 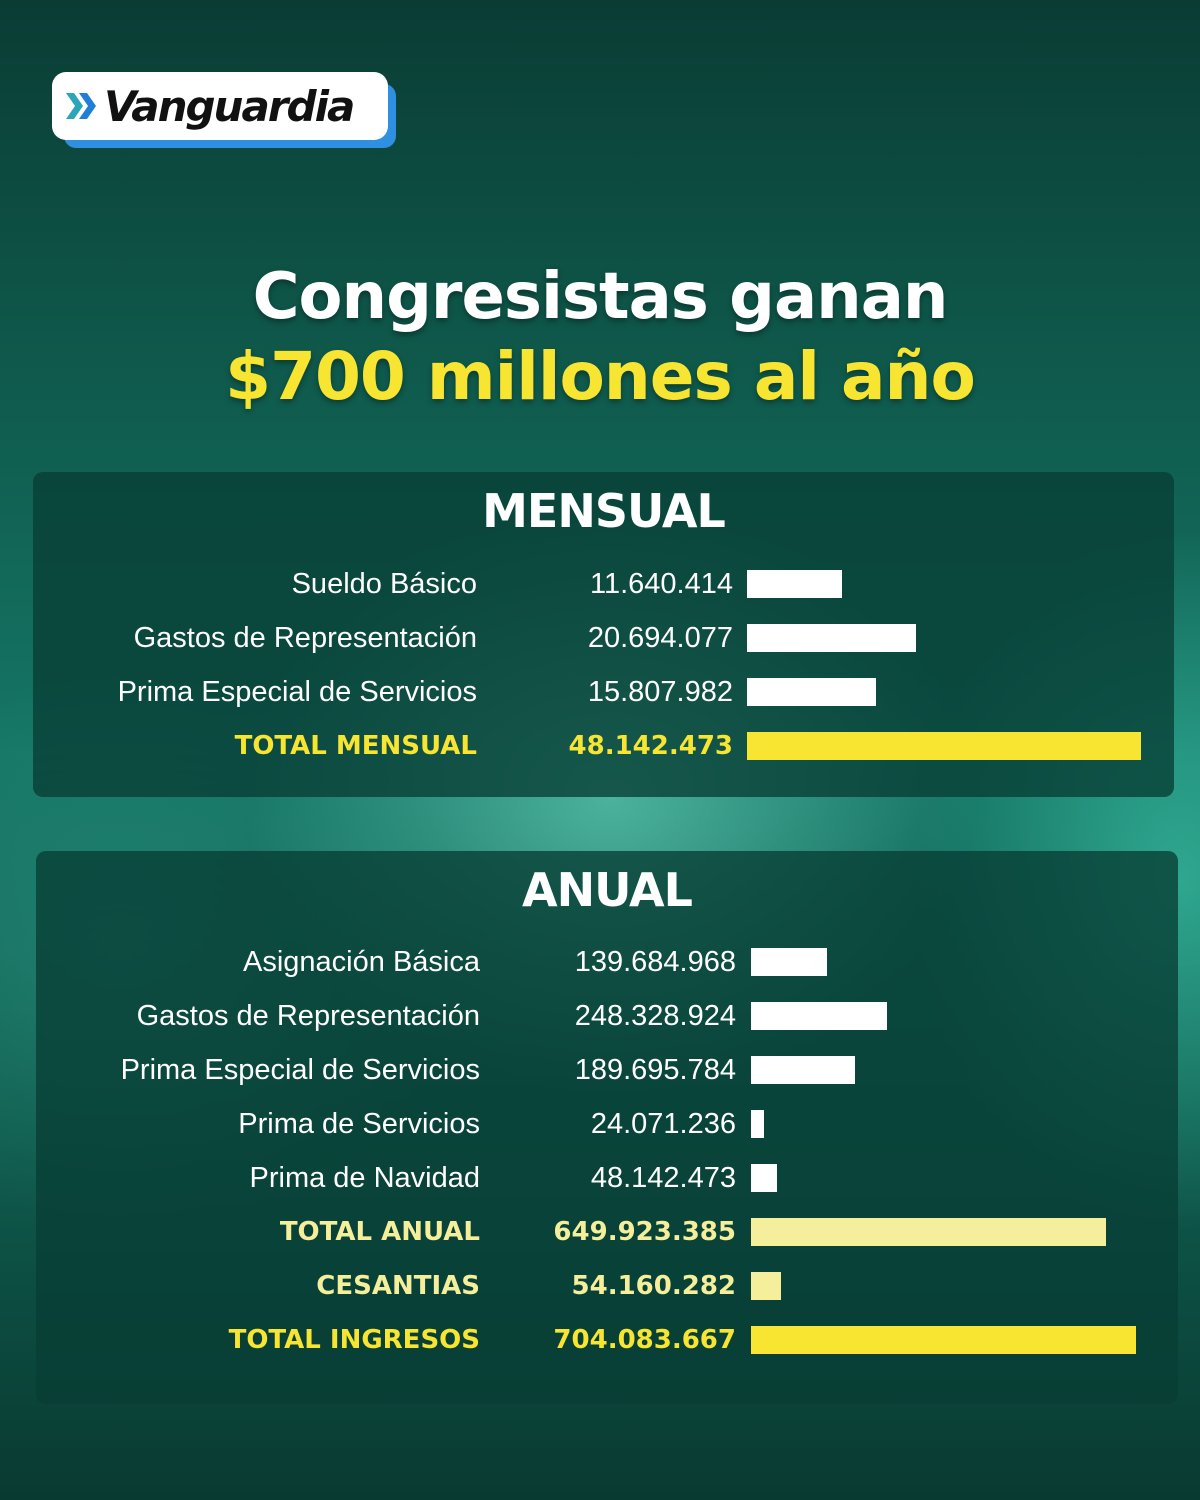 What do you see at coordinates (661, 584) in the screenshot?
I see `row-value: 11.640.414` at bounding box center [661, 584].